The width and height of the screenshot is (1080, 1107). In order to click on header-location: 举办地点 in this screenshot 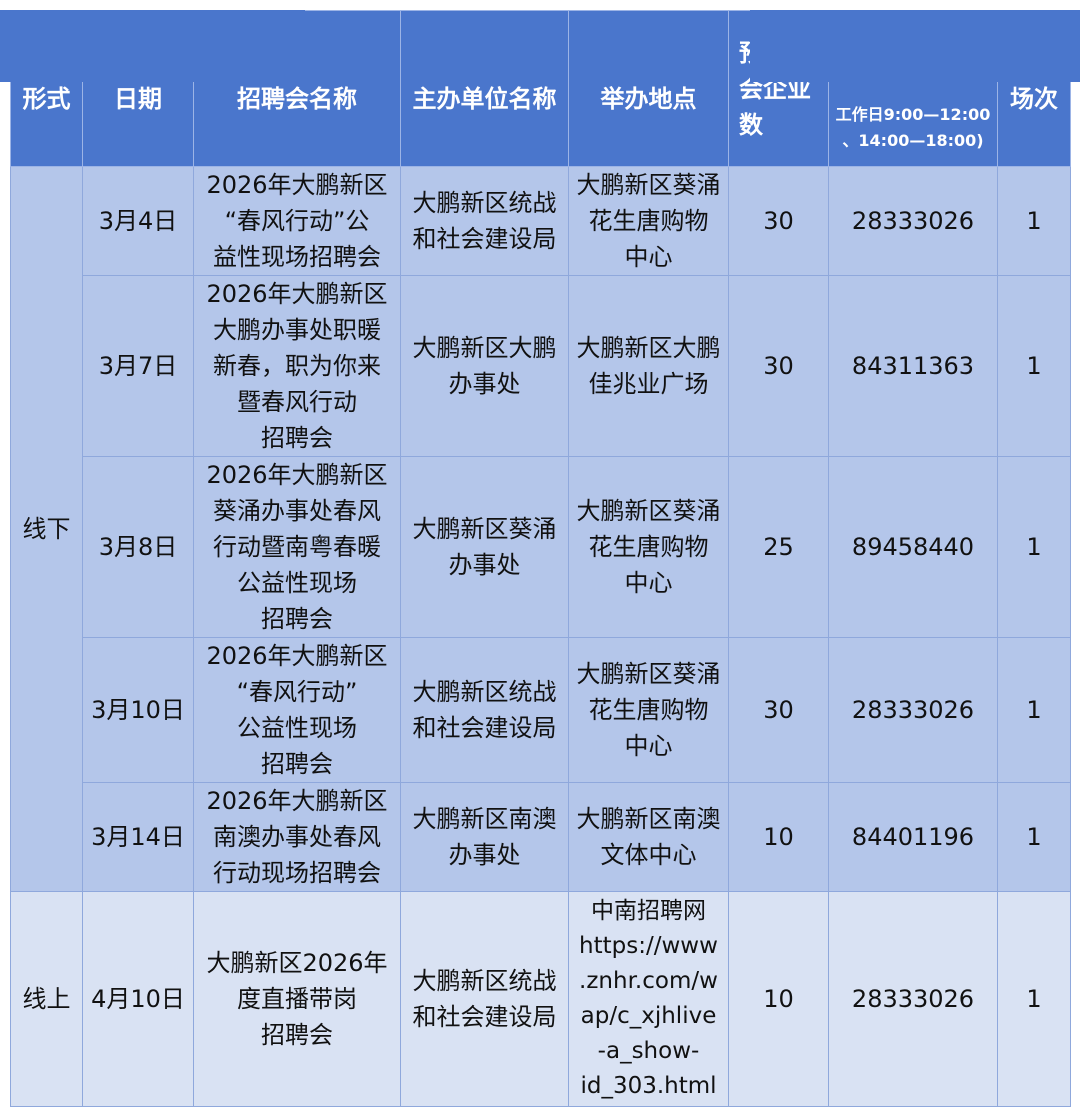, I will do `click(648, 88)`.